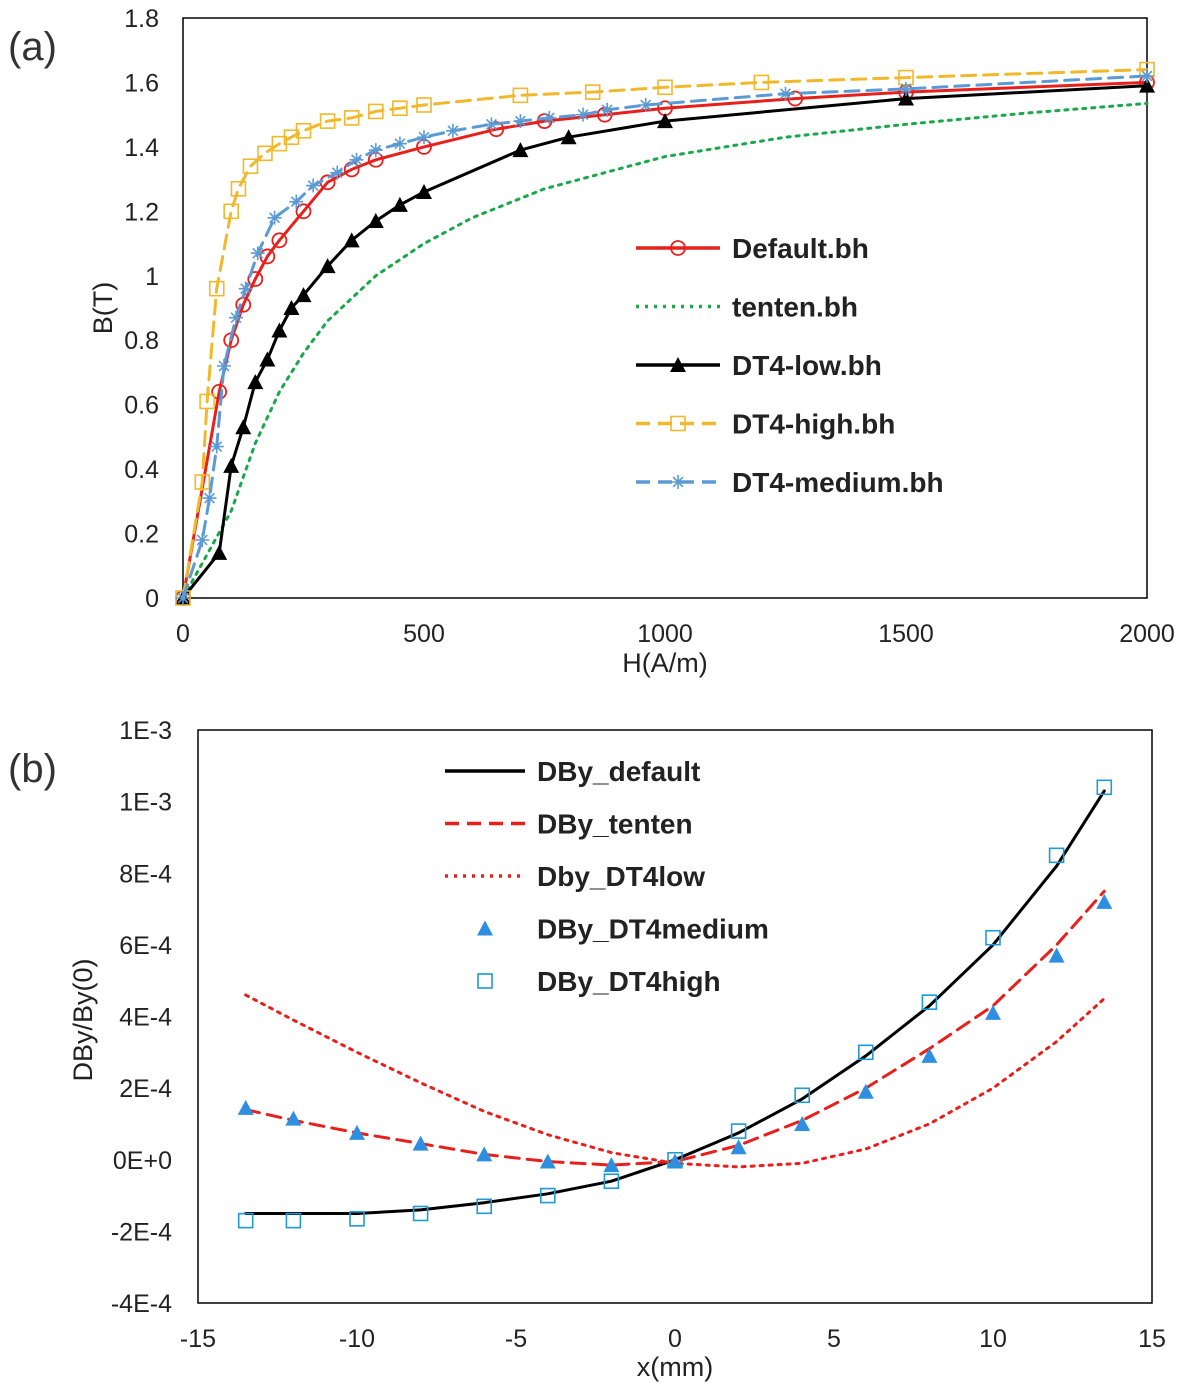 This screenshot has height=1390, width=1190. I want to click on y-tick-label: 4E-4, so click(145, 1018).